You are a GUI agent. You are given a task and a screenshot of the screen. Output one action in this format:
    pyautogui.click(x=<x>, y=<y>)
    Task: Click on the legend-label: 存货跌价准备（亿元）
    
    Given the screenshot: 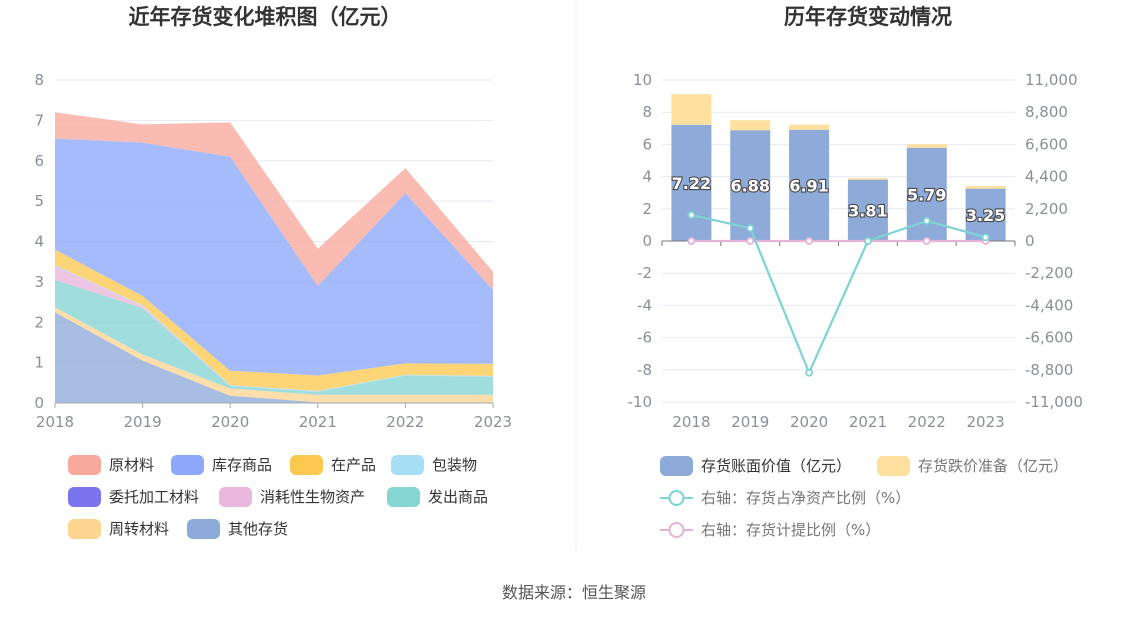 What is the action you would take?
    pyautogui.click(x=993, y=466)
    